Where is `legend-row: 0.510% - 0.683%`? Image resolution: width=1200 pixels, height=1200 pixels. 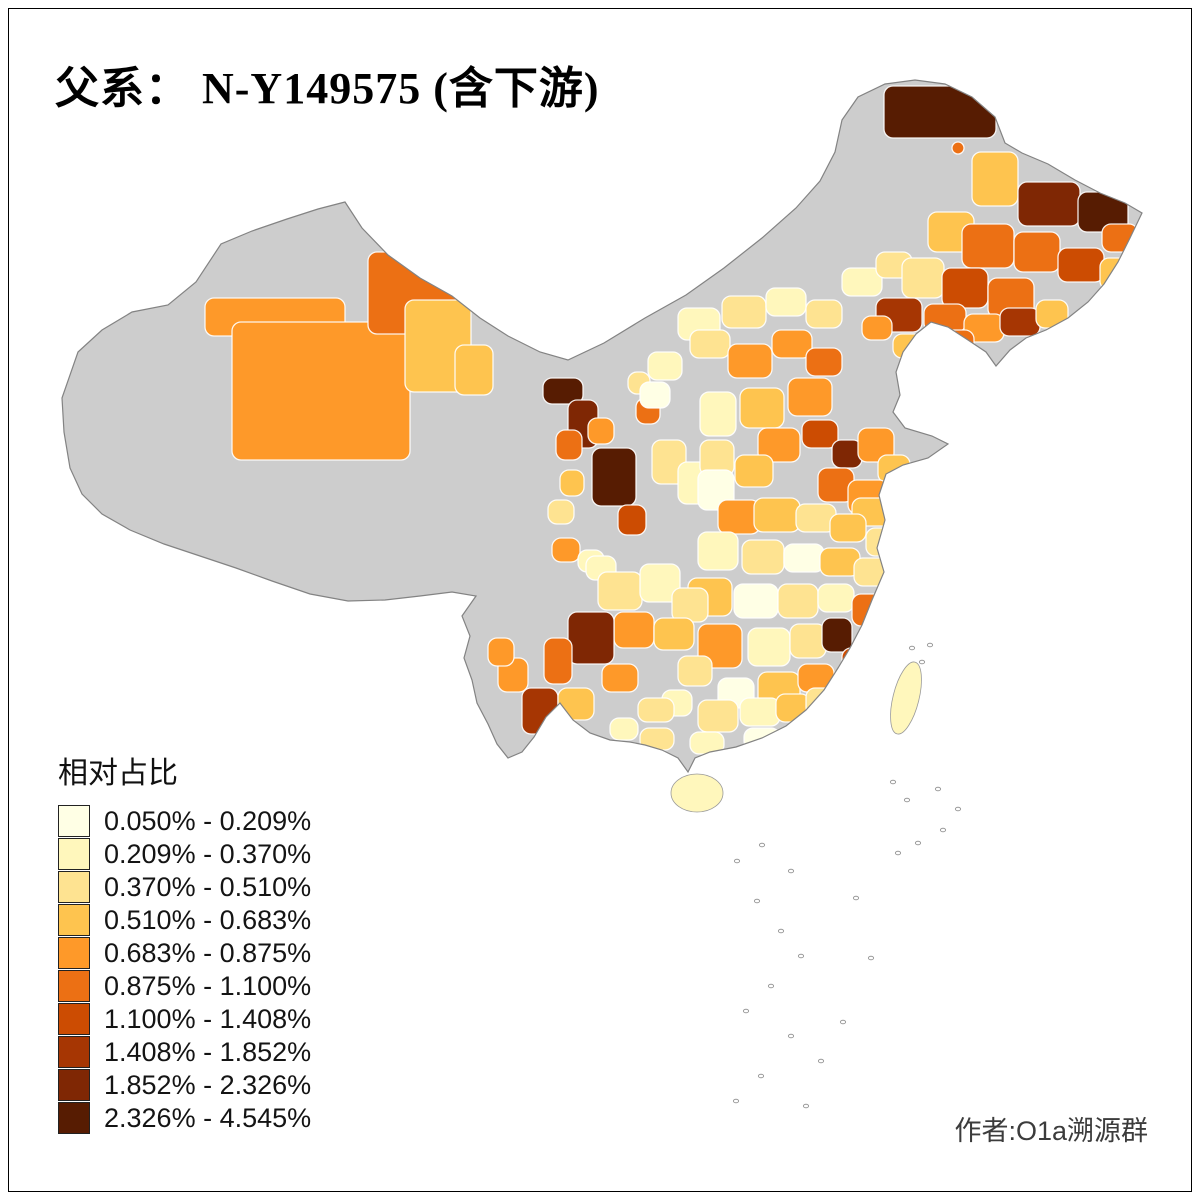
legend-row: 0.510% - 0.683% is located at coordinates (223, 920).